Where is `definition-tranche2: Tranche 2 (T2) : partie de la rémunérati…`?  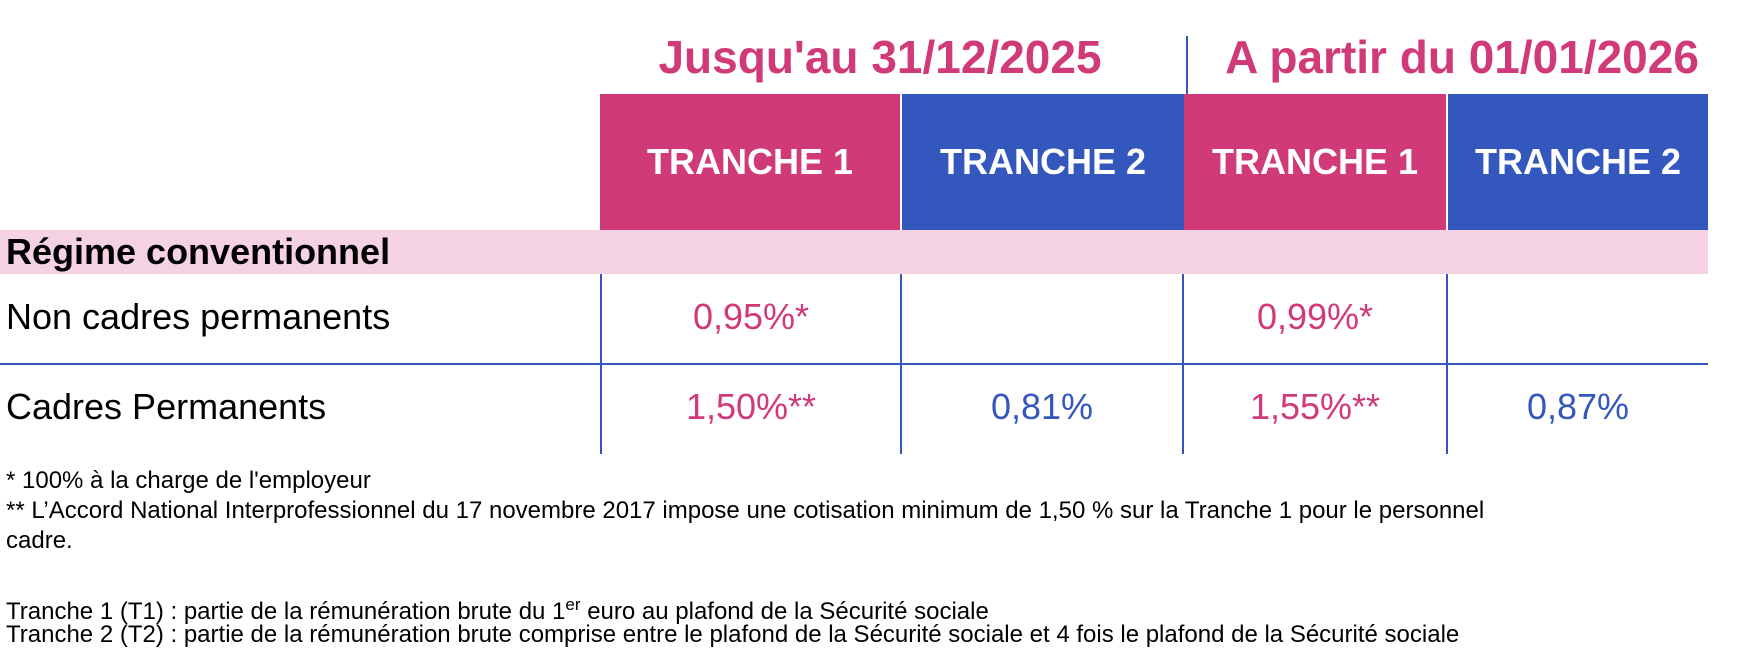
definition-tranche2: Tranche 2 (T2) : partie de la rémunérati… is located at coordinates (733, 634).